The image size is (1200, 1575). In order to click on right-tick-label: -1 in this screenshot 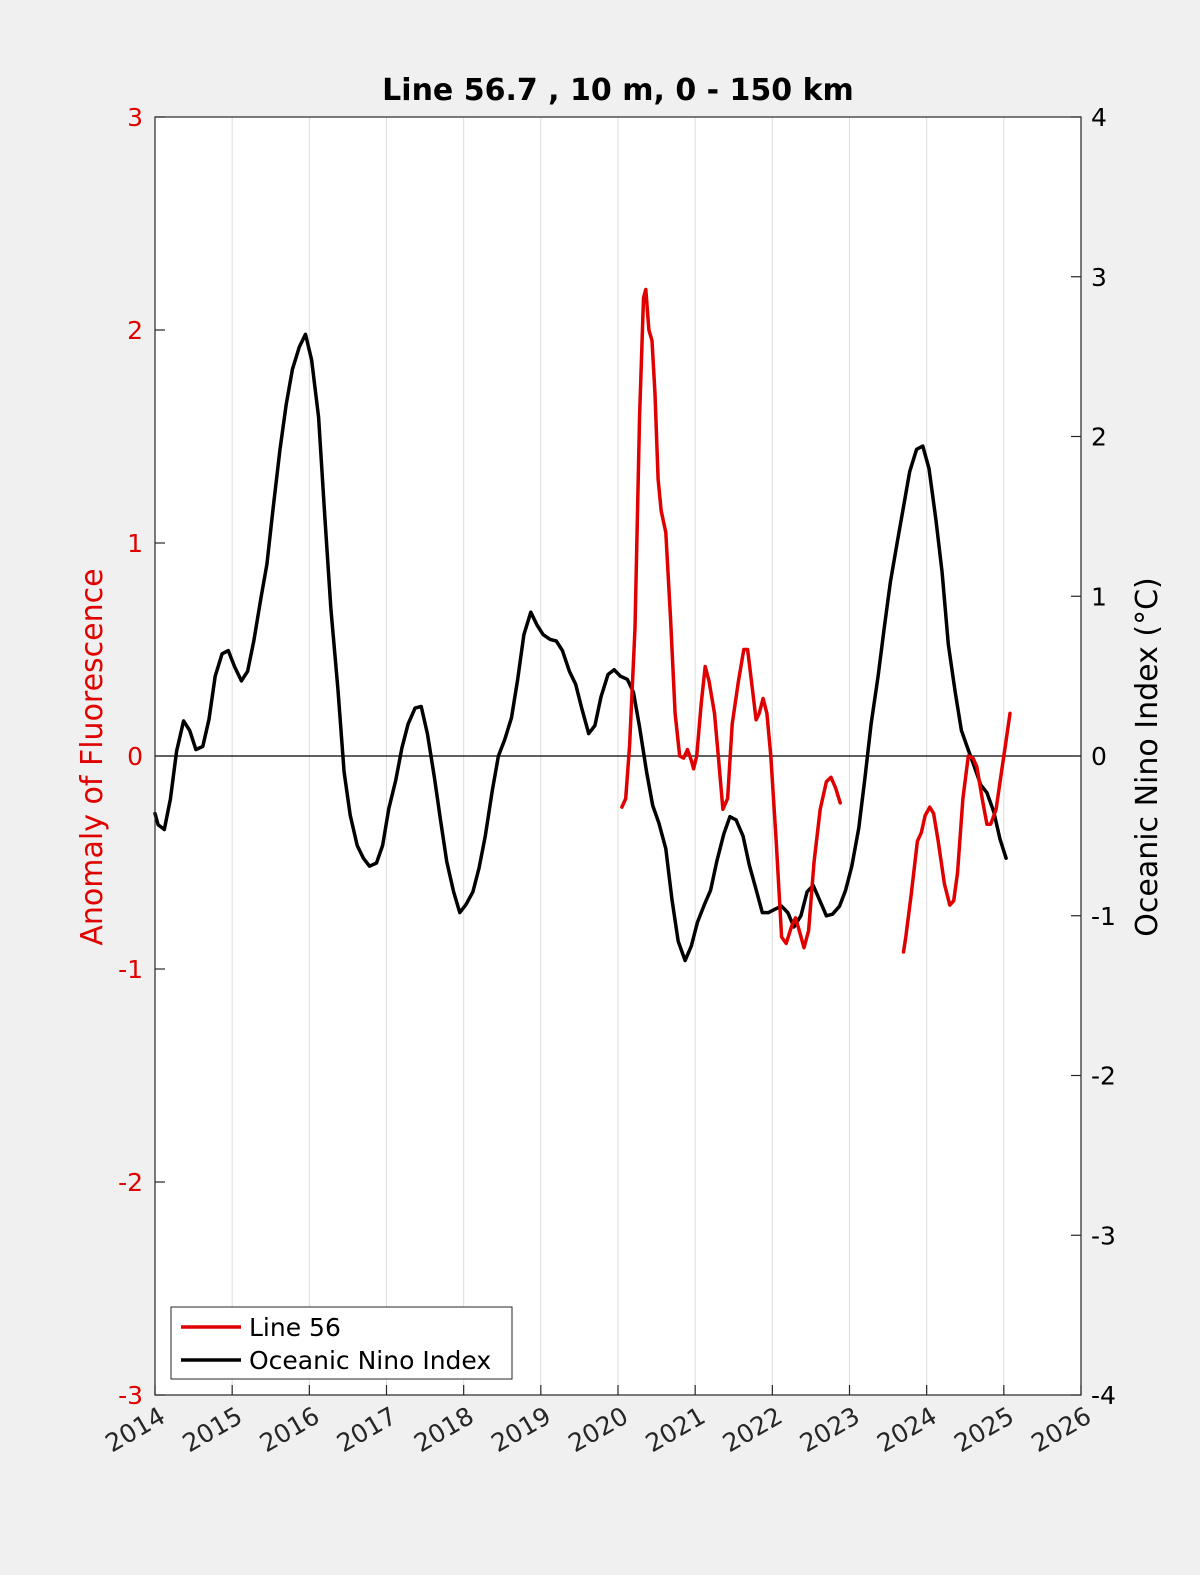, I will do `click(1103, 916)`.